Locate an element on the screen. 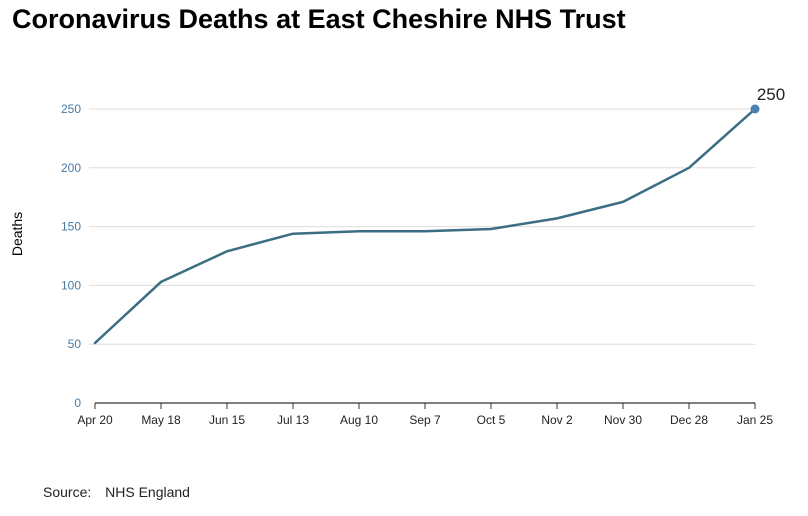 This screenshot has width=808, height=516. y-tick-label: 0 is located at coordinates (77, 403).